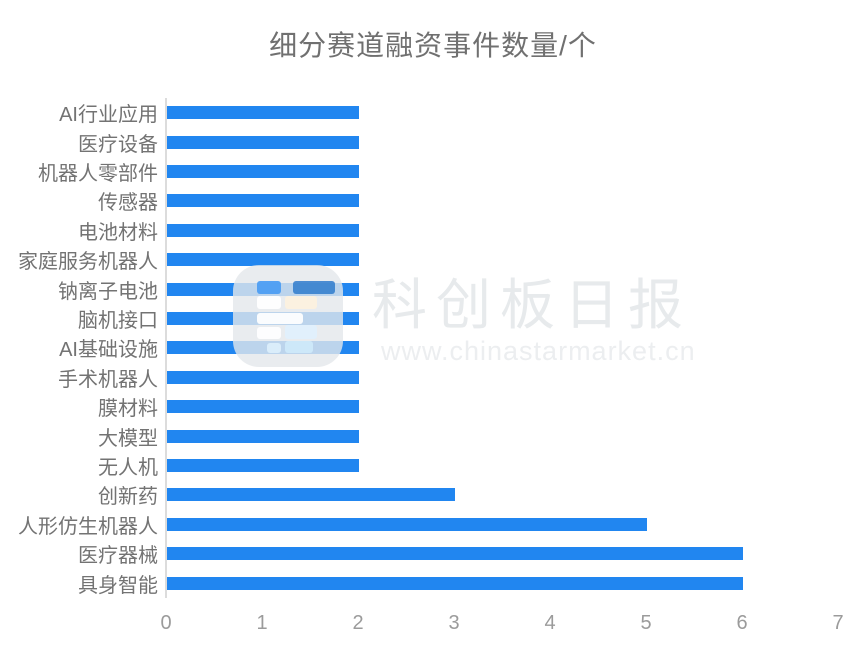  Describe the element at coordinates (454, 623) in the screenshot. I see `x-tick-label: 3` at that location.